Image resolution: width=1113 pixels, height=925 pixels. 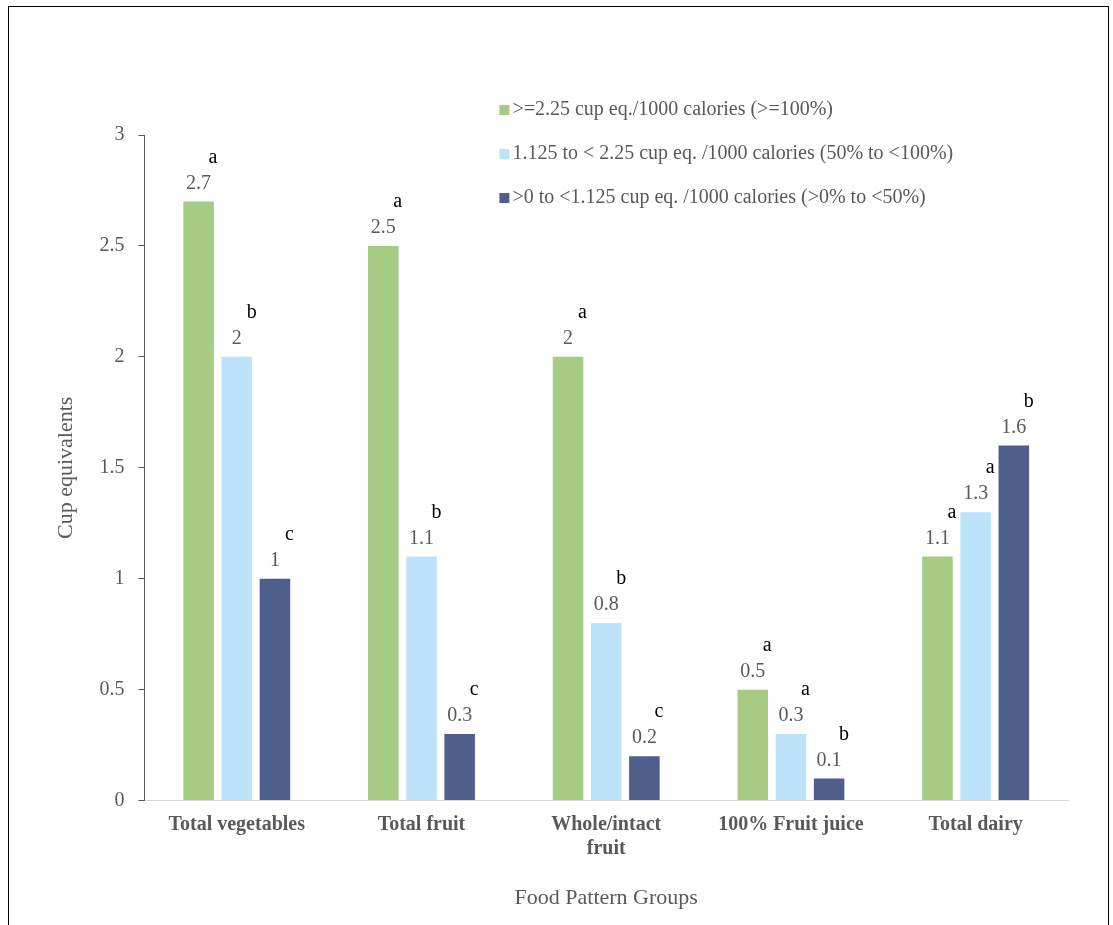 I want to click on y-tick-label: 1, so click(x=119, y=576).